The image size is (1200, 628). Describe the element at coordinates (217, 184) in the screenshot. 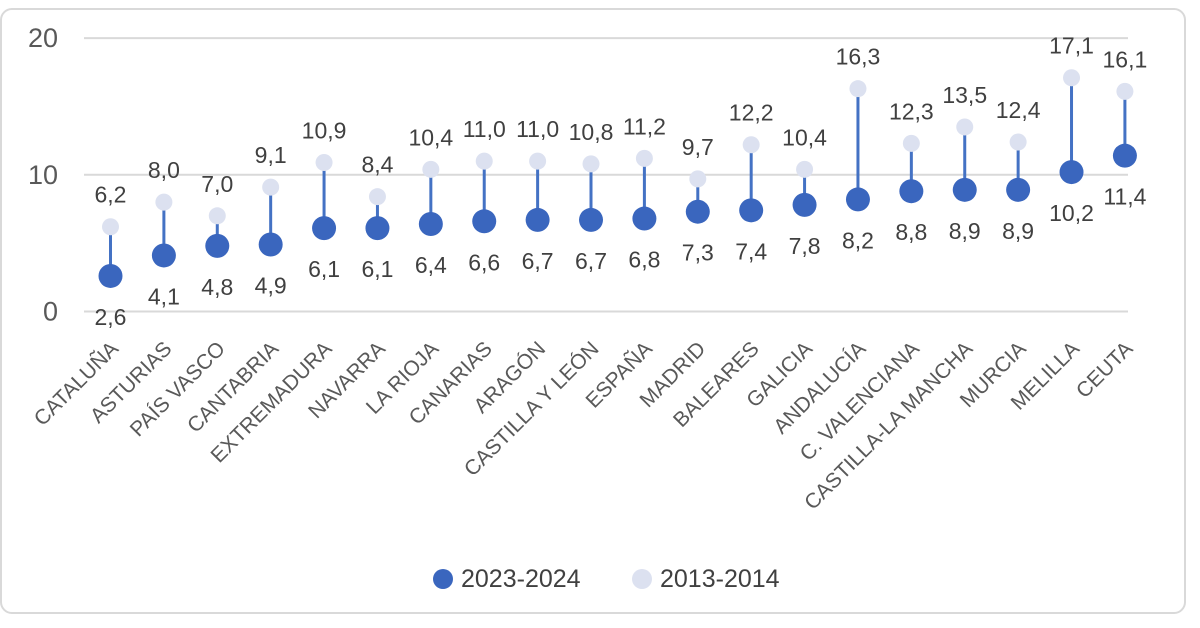

I see `value-label-2013-2014: 7,0` at that location.